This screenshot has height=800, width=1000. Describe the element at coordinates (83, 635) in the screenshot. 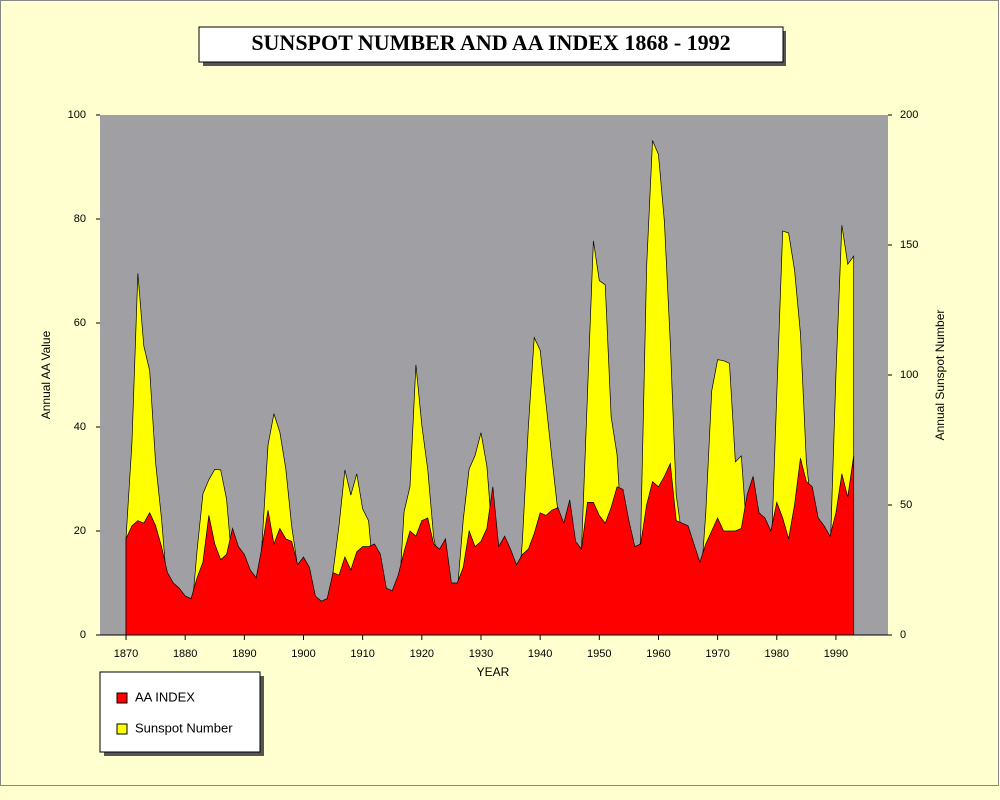

I see `y-tick-label: 0` at that location.